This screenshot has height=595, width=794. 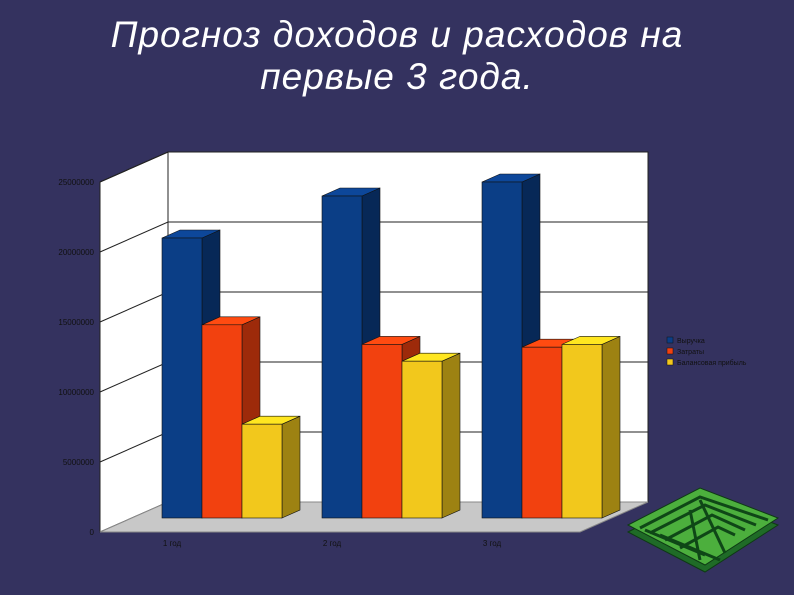 I want to click on x-tick-label: 1 год, so click(x=172, y=543).